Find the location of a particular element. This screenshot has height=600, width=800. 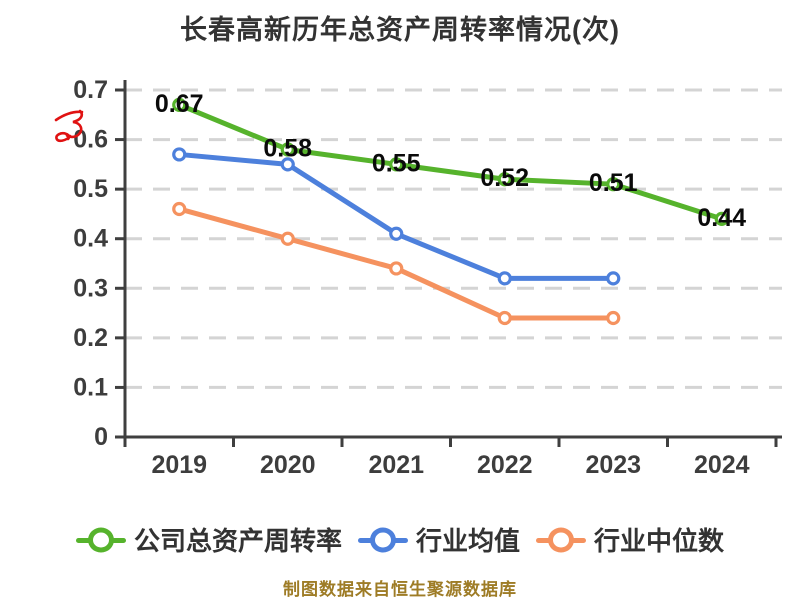

legend-item-company-turnover: 公司总资产周转率 is located at coordinates (208, 539).